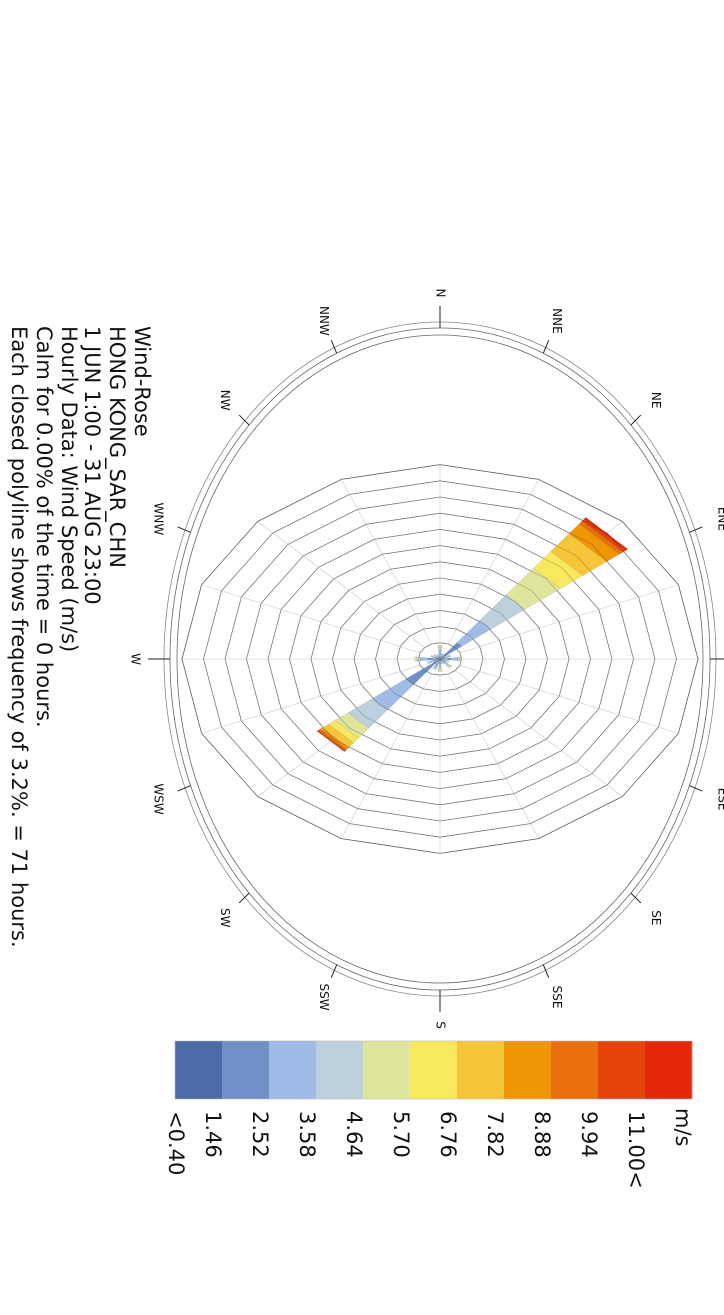 The image size is (724, 1315). Describe the element at coordinates (557, 321) in the screenshot. I see `direction-label: NNE` at that location.